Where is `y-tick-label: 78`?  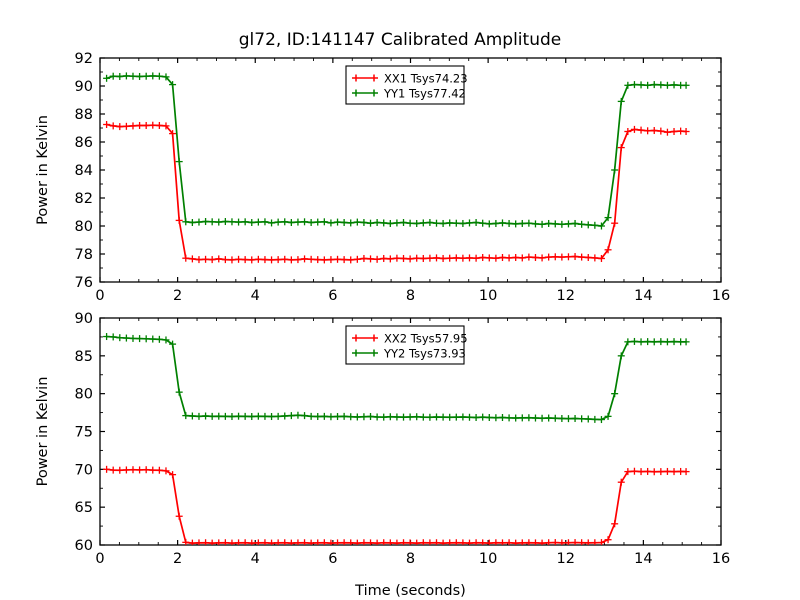
y-tick-label: 78 is located at coordinates (84, 255).